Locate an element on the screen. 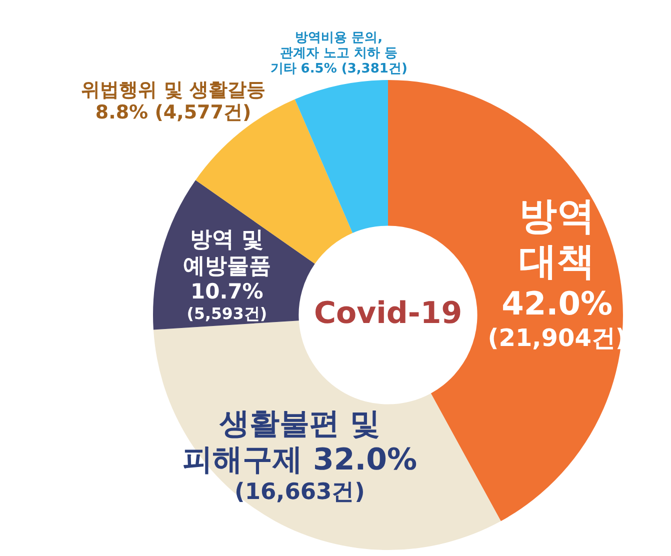 This screenshot has height=556, width=671. slice-label: 위법행위 및 생활갈등 is located at coordinates (173, 89).